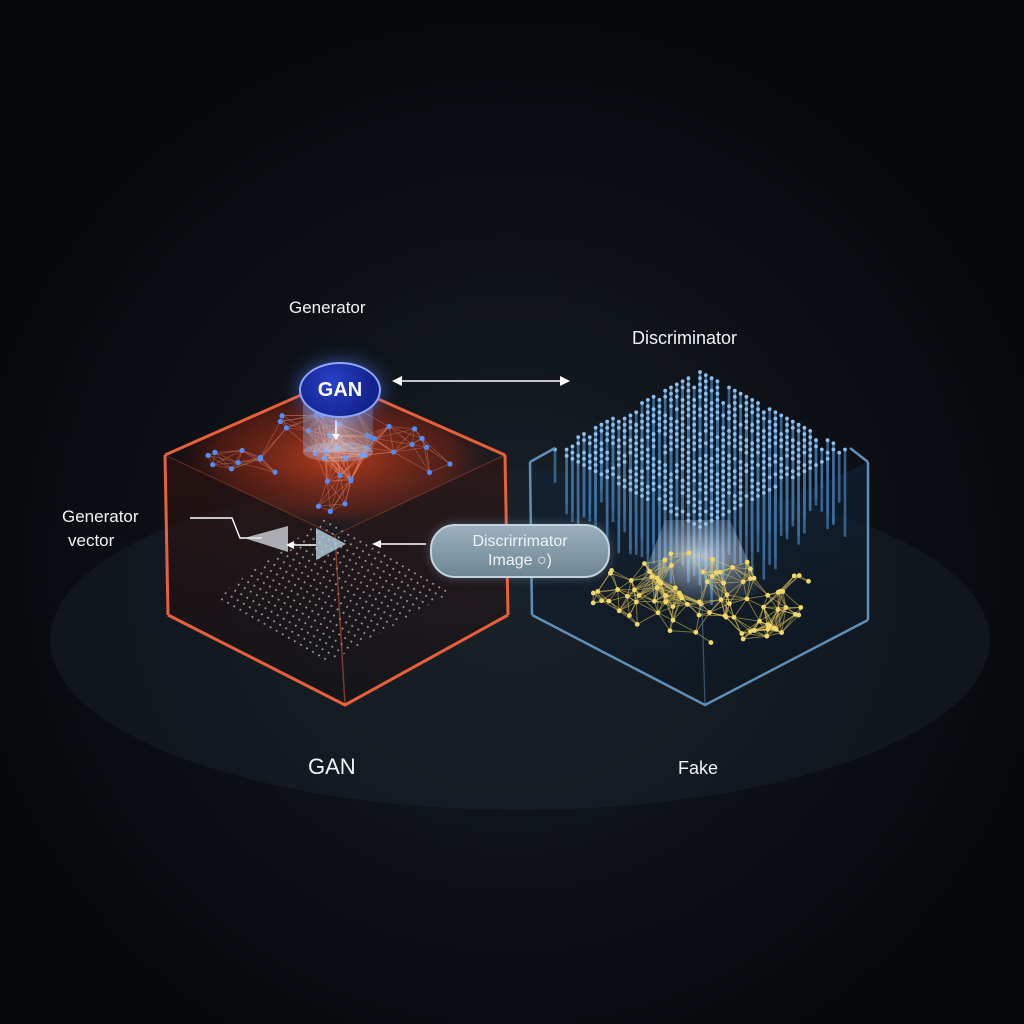 The image size is (1024, 1024). Describe the element at coordinates (702, 622) in the screenshot. I see `discriminator-box-edge-front` at that location.